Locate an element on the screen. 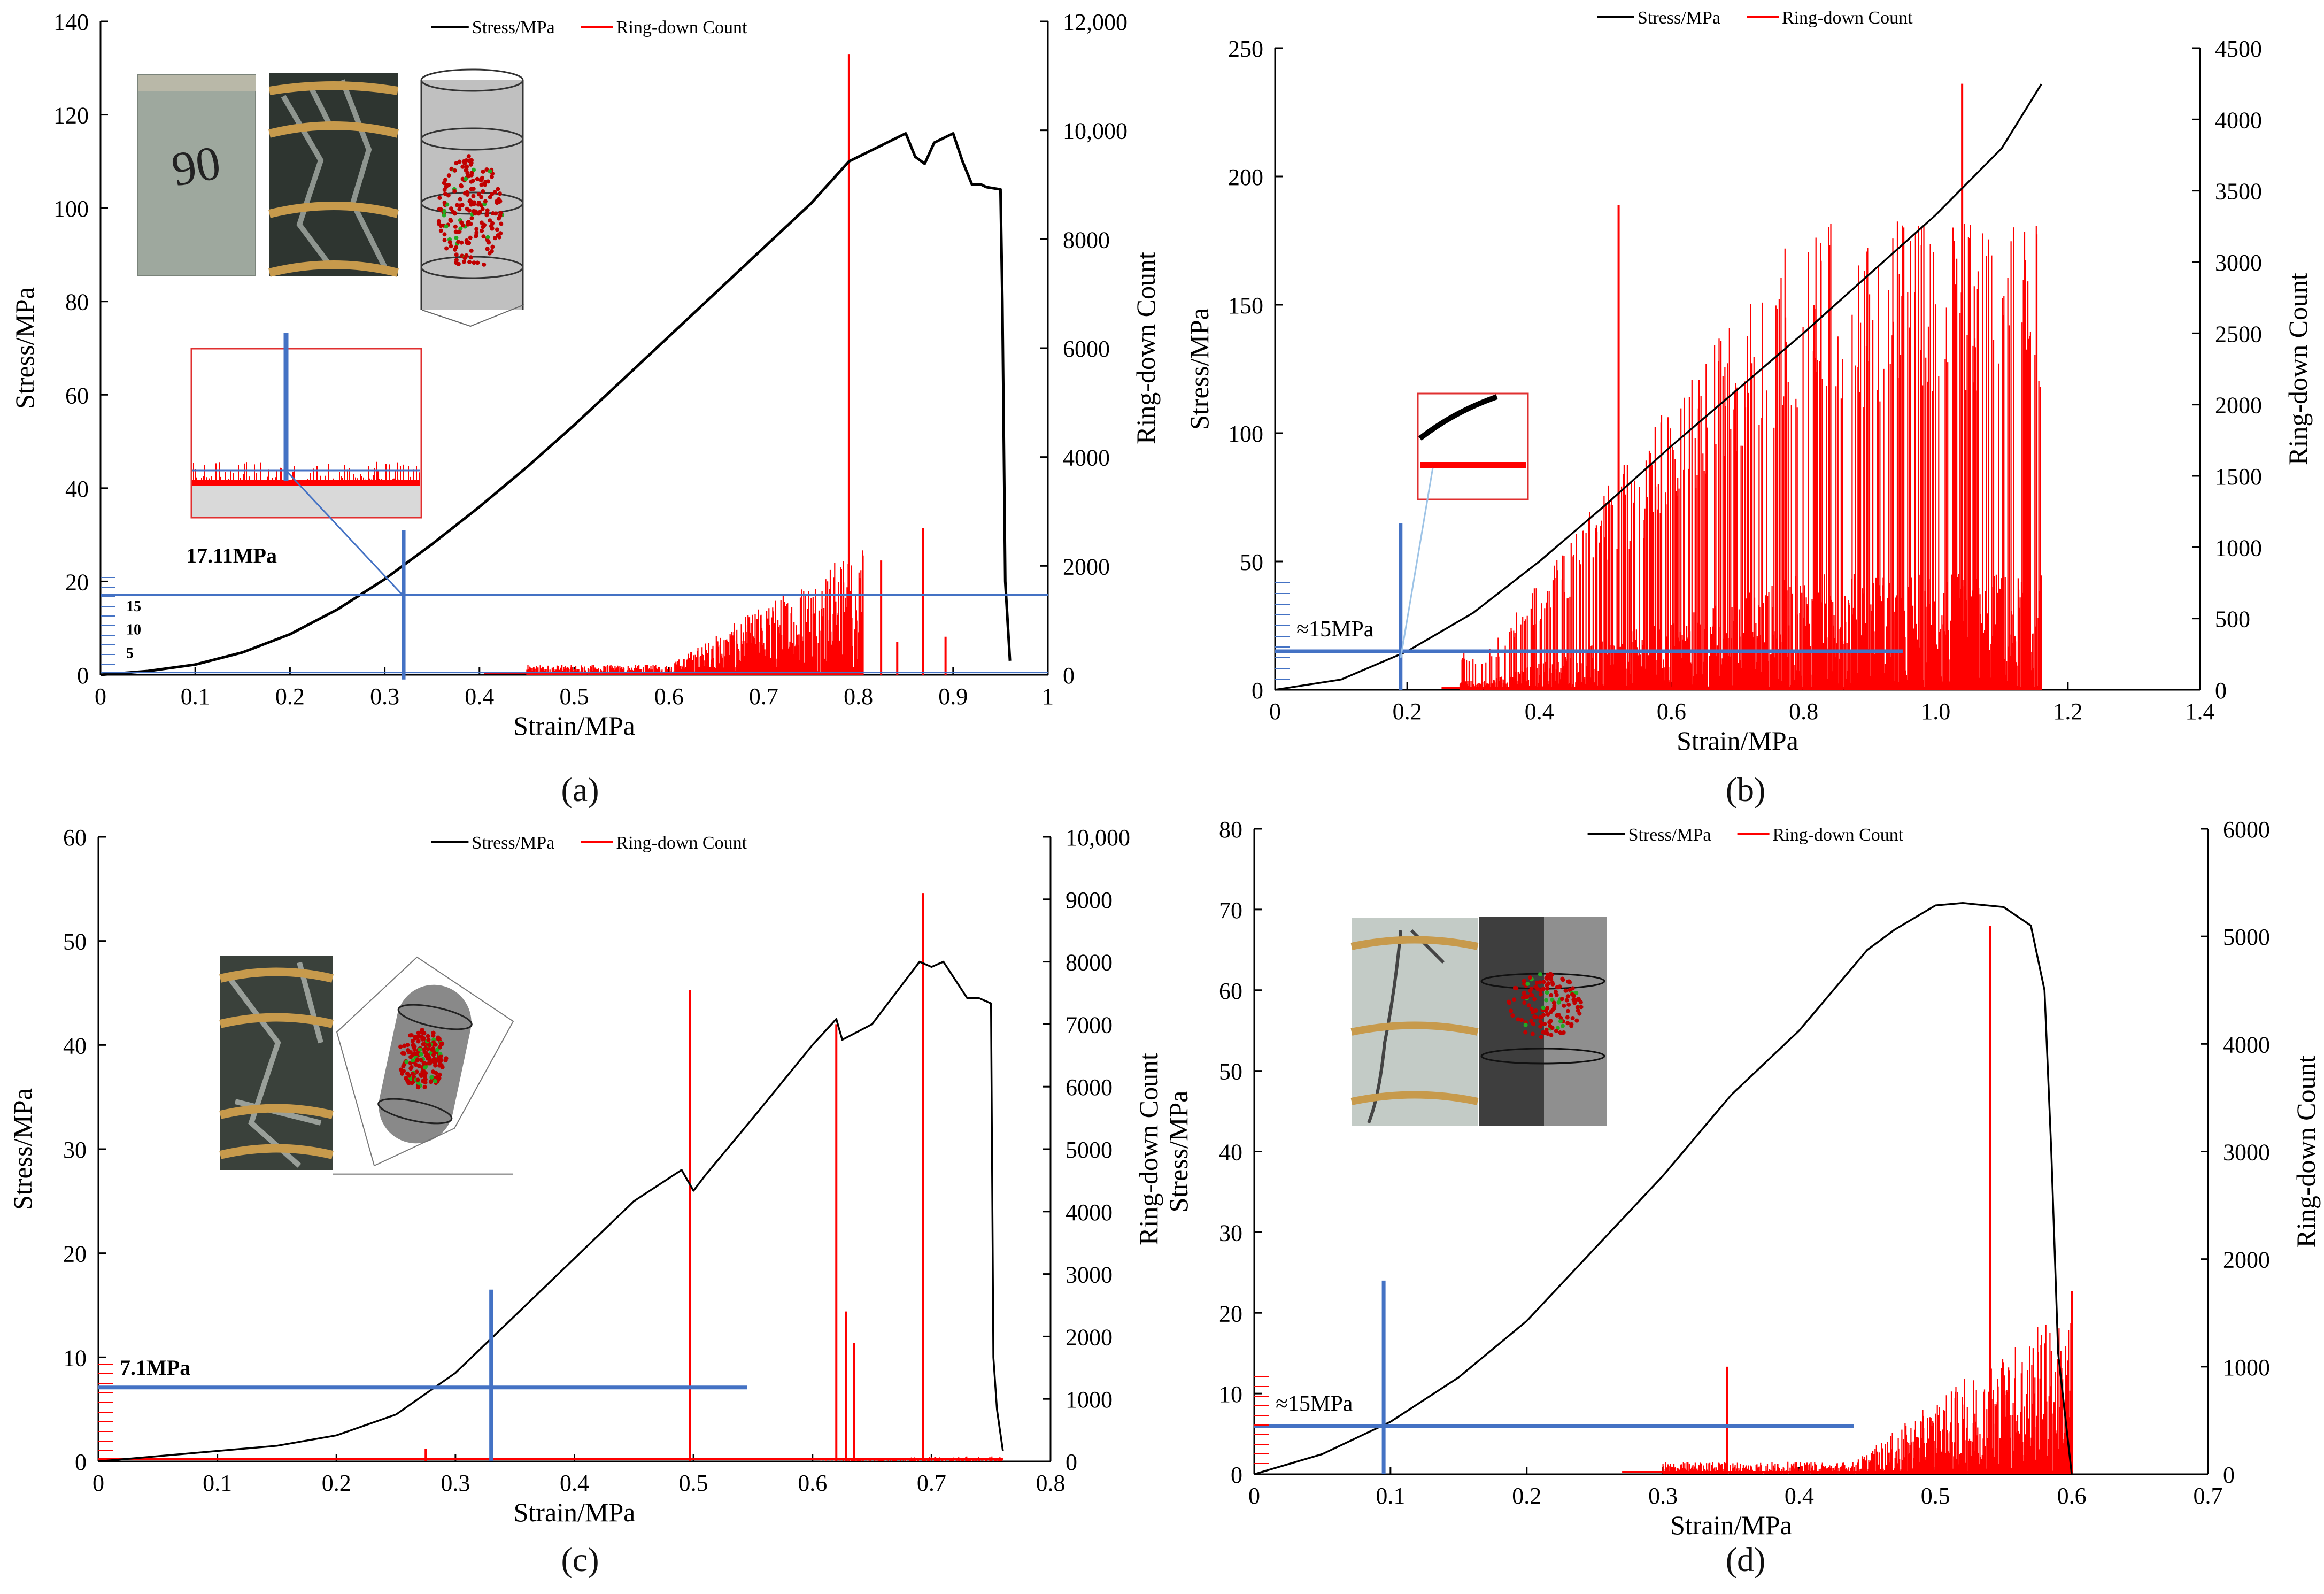 The width and height of the screenshot is (2324, 1594). stress-series is located at coordinates (1663, 1188).